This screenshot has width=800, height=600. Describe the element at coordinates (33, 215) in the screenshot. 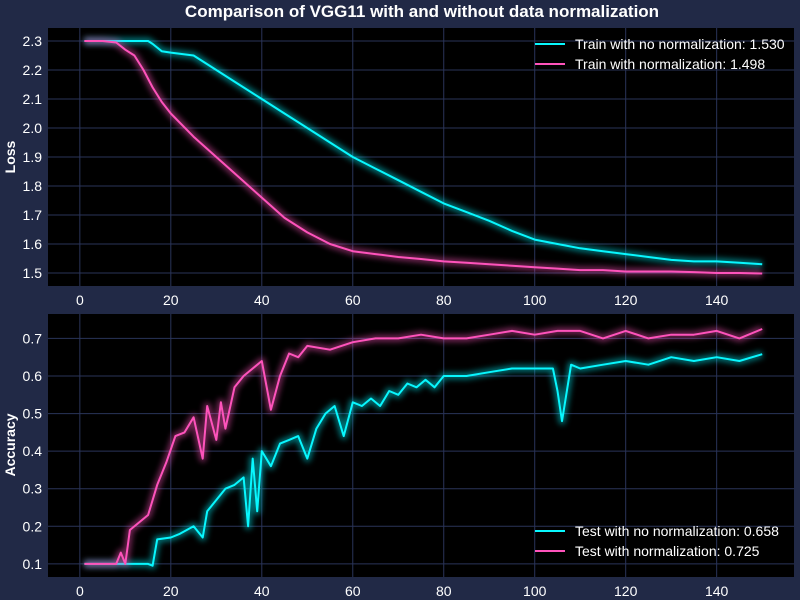

I see `y-tick-label: 1.7` at that location.